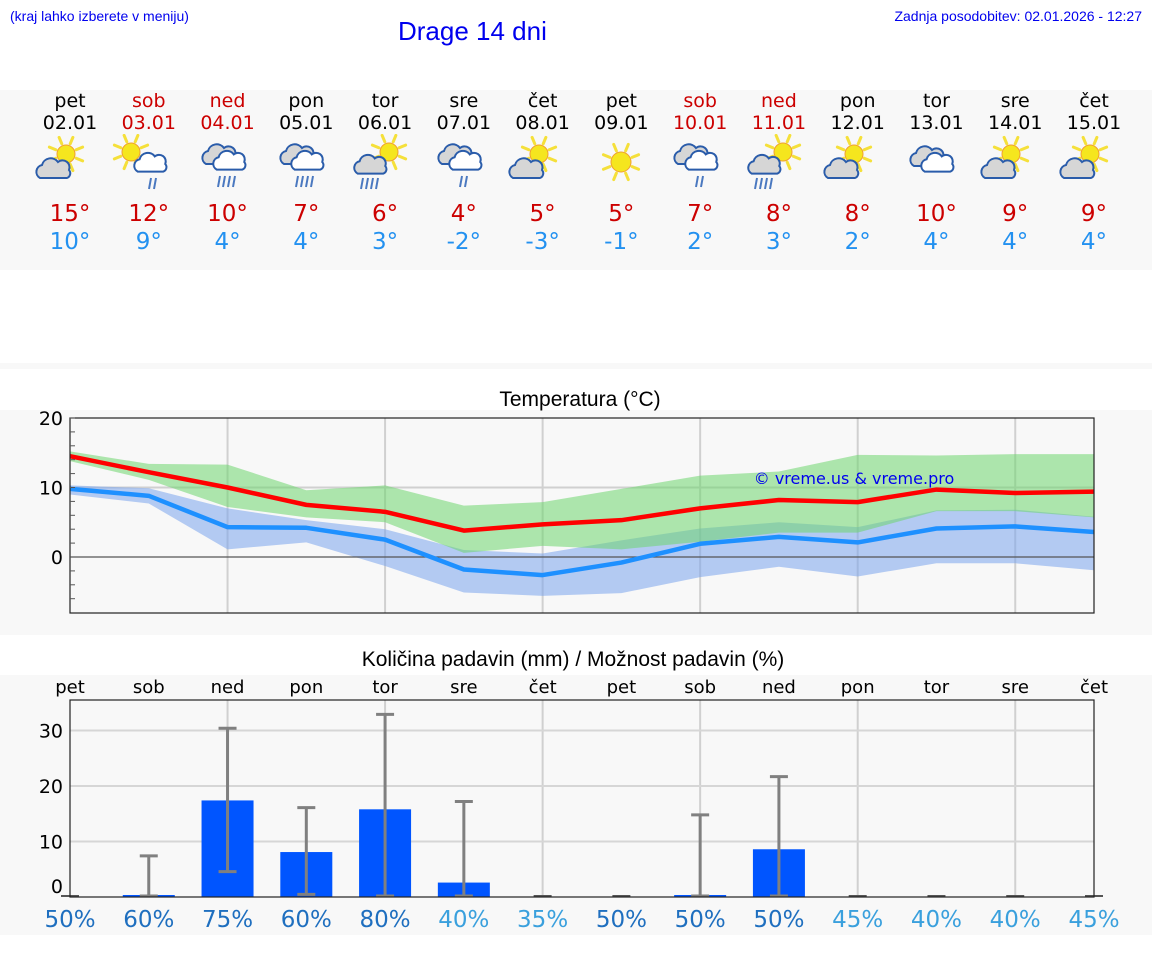 The height and width of the screenshot is (975, 1152). What do you see at coordinates (385, 242) in the screenshot?
I see `min-temperature: 3°` at bounding box center [385, 242].